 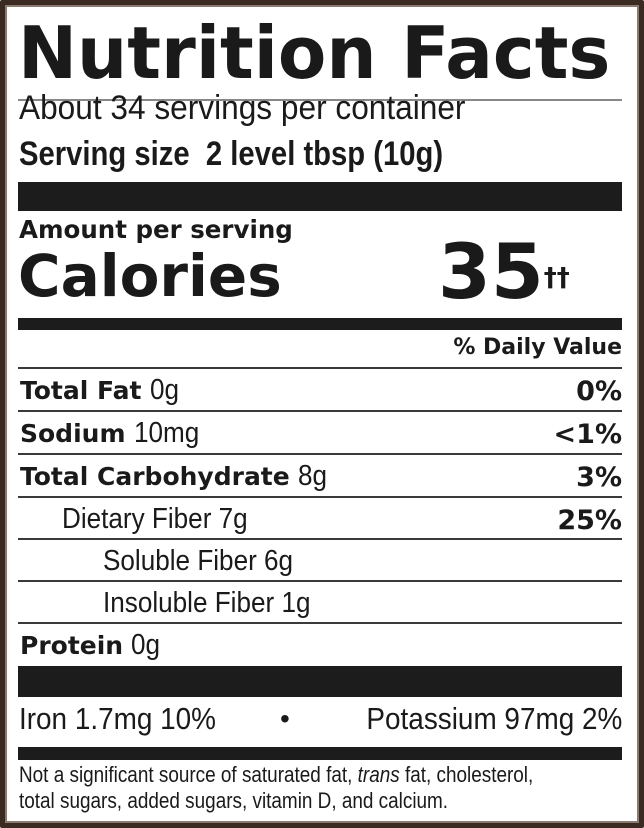 What do you see at coordinates (166, 433) in the screenshot?
I see `nutrient-amount: 10mg` at bounding box center [166, 433].